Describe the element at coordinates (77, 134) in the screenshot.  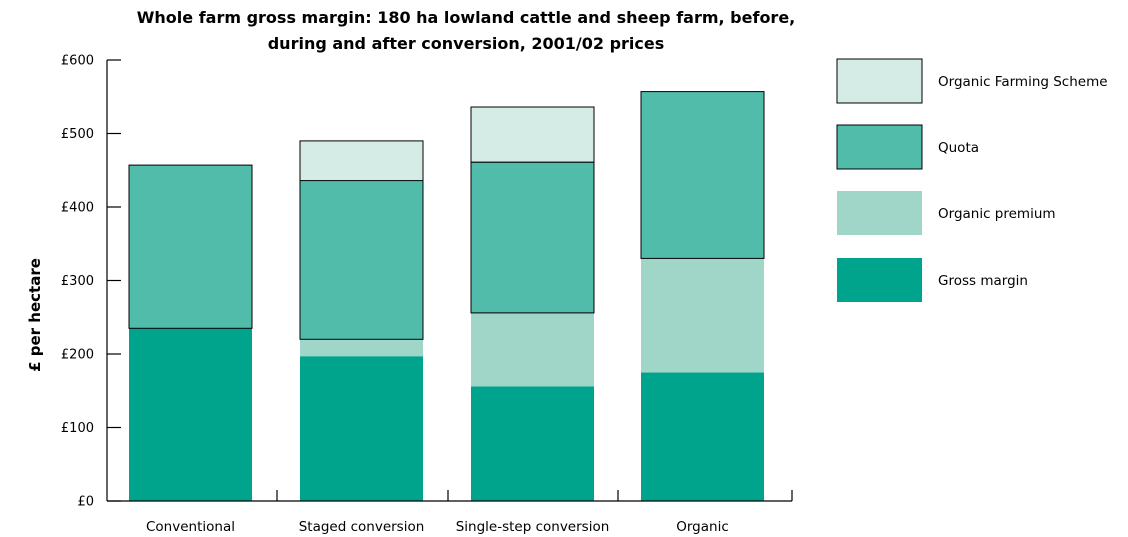
I see `y-tick-label-5: £500` at that location.